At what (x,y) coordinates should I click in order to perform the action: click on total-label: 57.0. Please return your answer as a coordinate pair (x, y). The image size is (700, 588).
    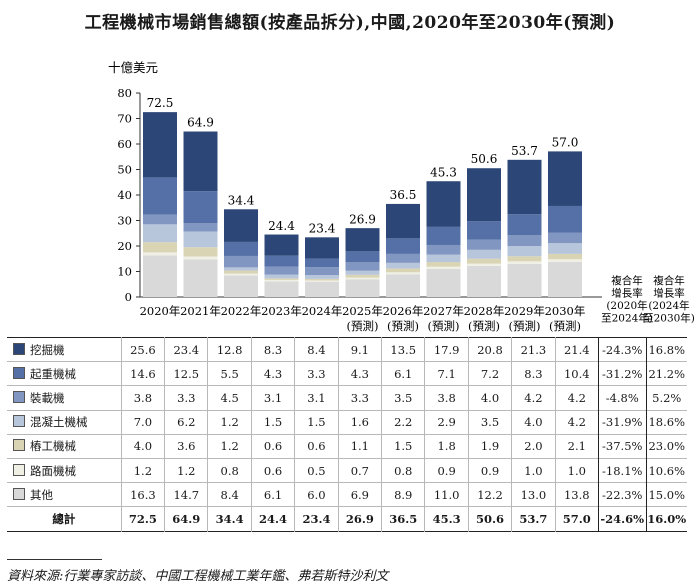
    Looking at the image, I should click on (565, 143).